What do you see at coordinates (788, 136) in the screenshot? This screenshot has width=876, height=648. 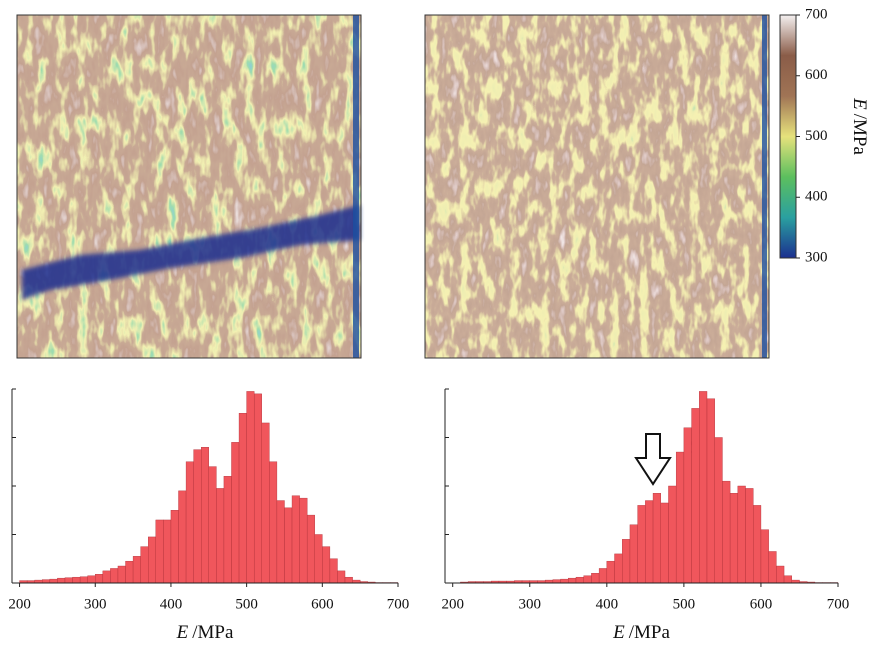 I see `colorbar` at bounding box center [788, 136].